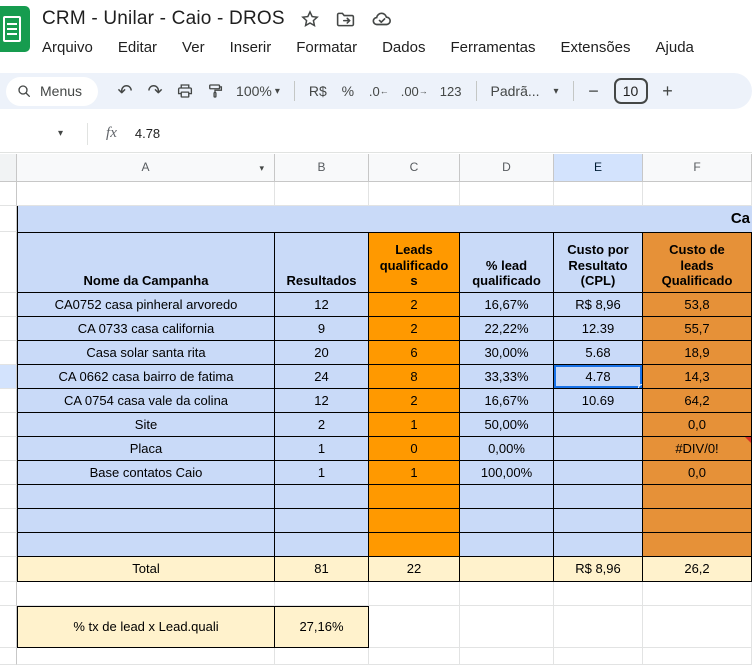 The height and width of the screenshot is (665, 752). I want to click on cell: 18,9, so click(697, 353).